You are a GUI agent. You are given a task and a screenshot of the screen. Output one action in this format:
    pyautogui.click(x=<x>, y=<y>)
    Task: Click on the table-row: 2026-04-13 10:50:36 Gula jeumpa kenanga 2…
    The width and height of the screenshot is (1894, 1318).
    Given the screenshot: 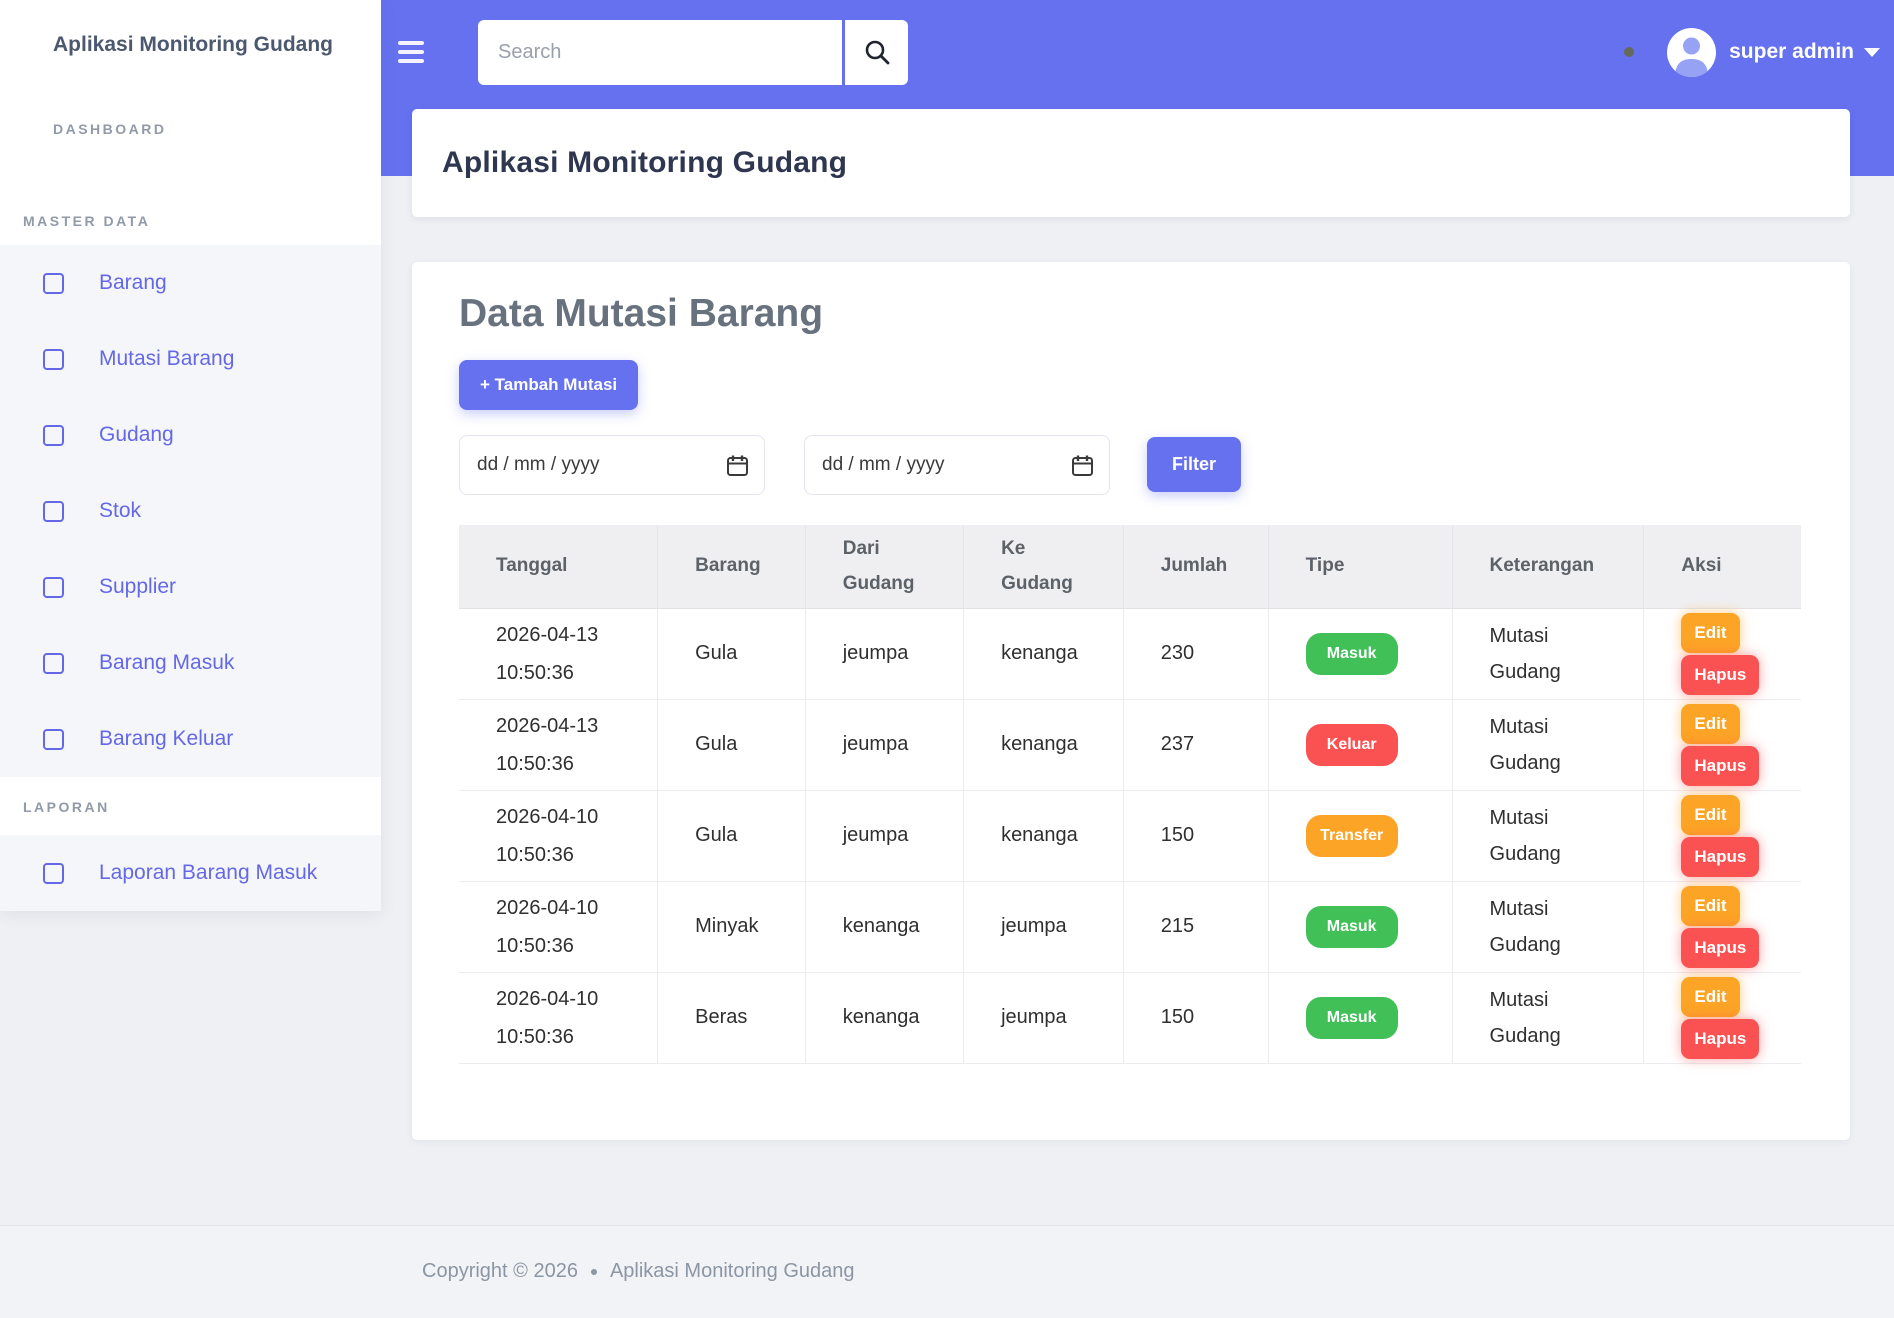 What is the action you would take?
    pyautogui.click(x=1130, y=654)
    